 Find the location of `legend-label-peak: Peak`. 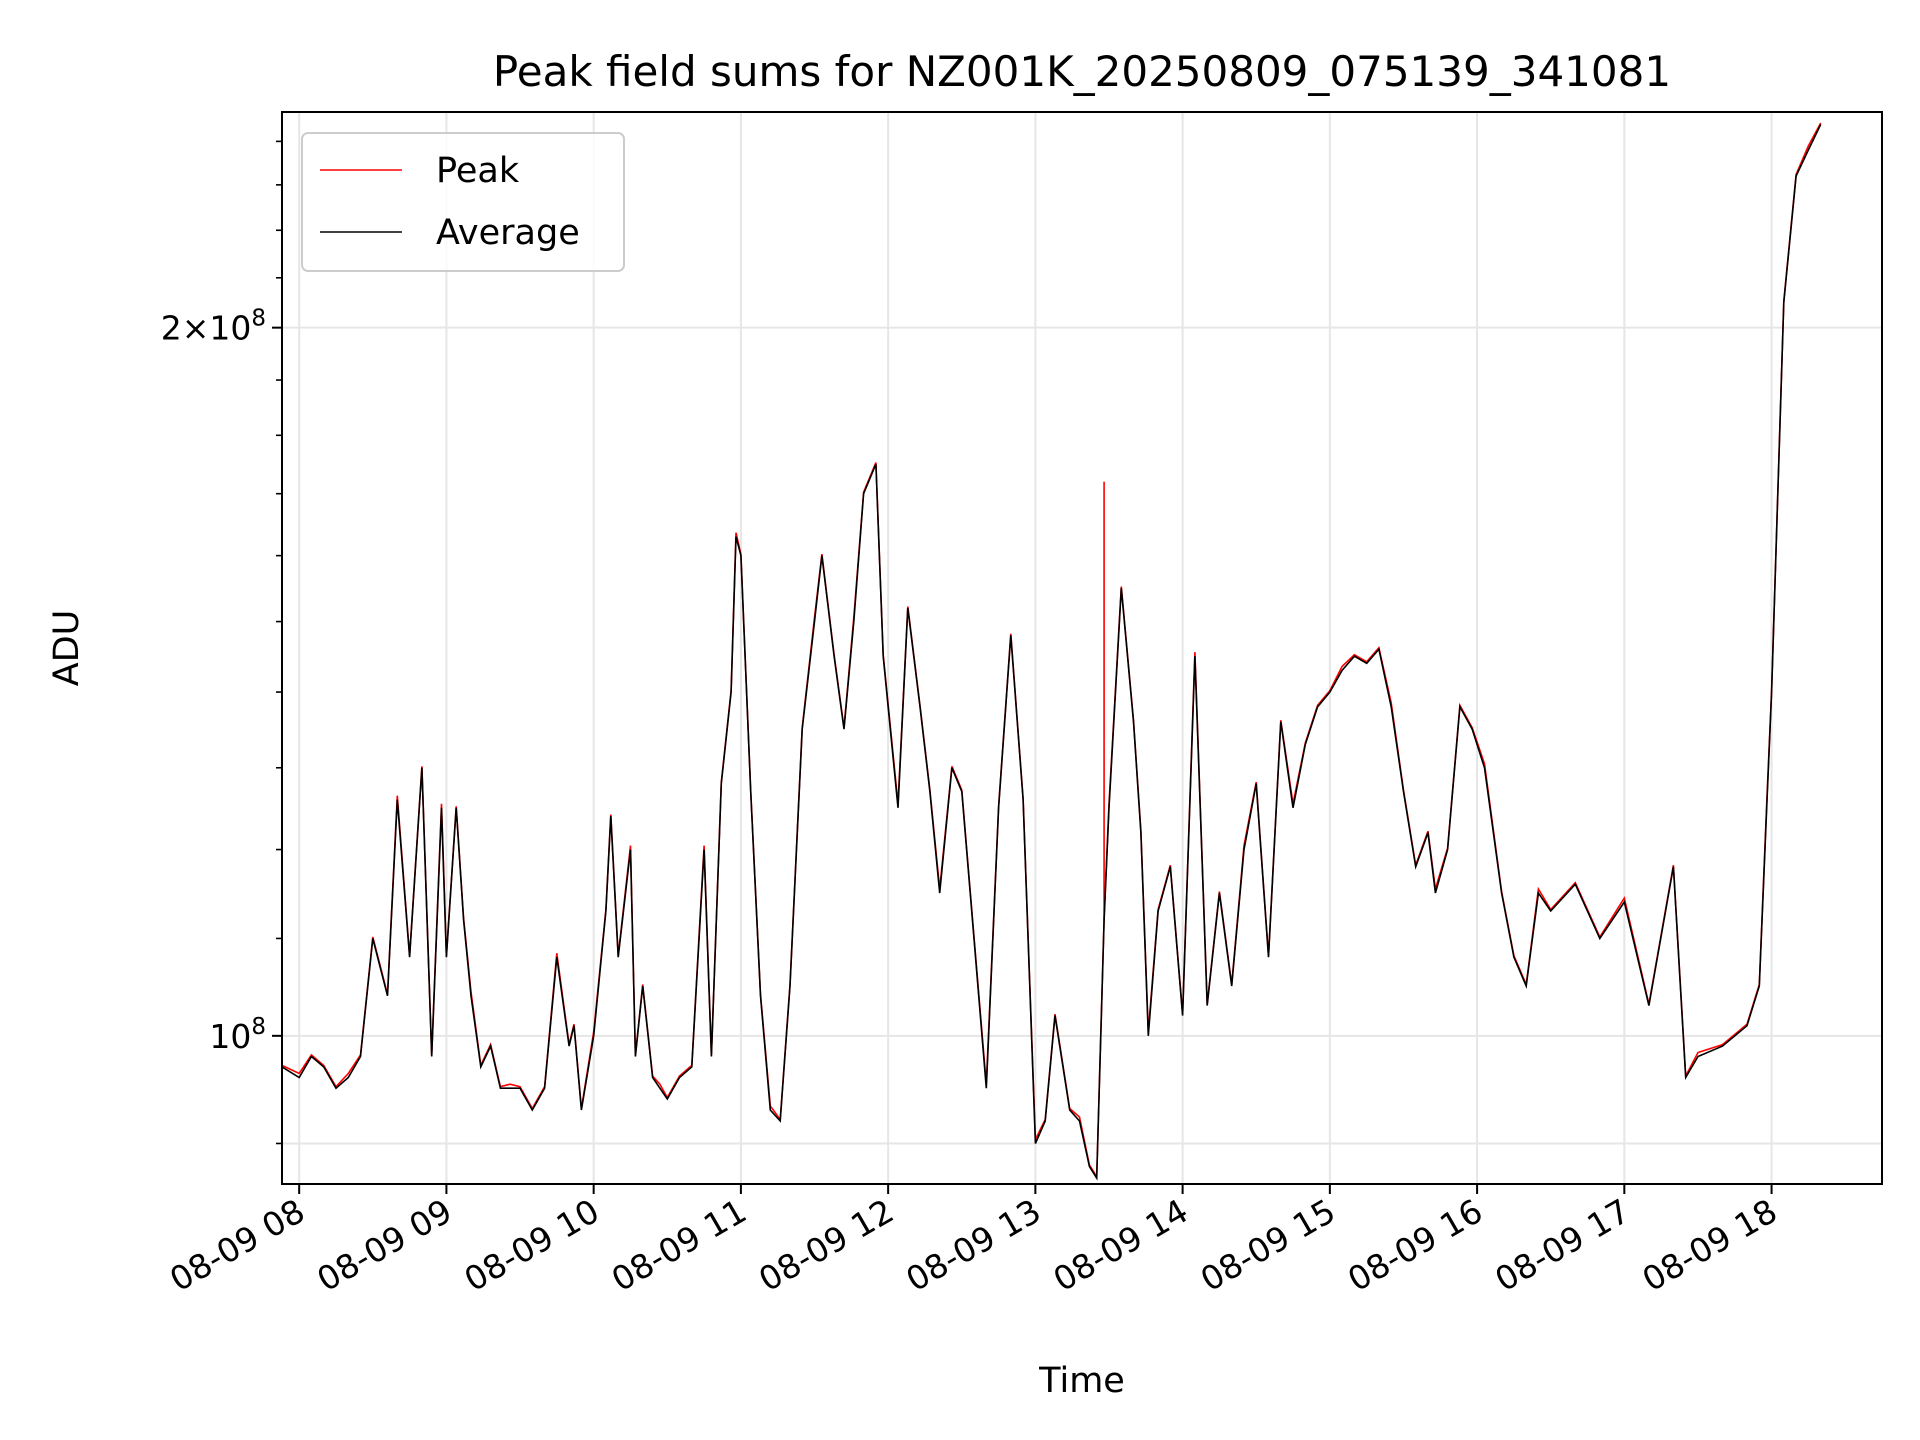

legend-label-peak: Peak is located at coordinates (478, 171).